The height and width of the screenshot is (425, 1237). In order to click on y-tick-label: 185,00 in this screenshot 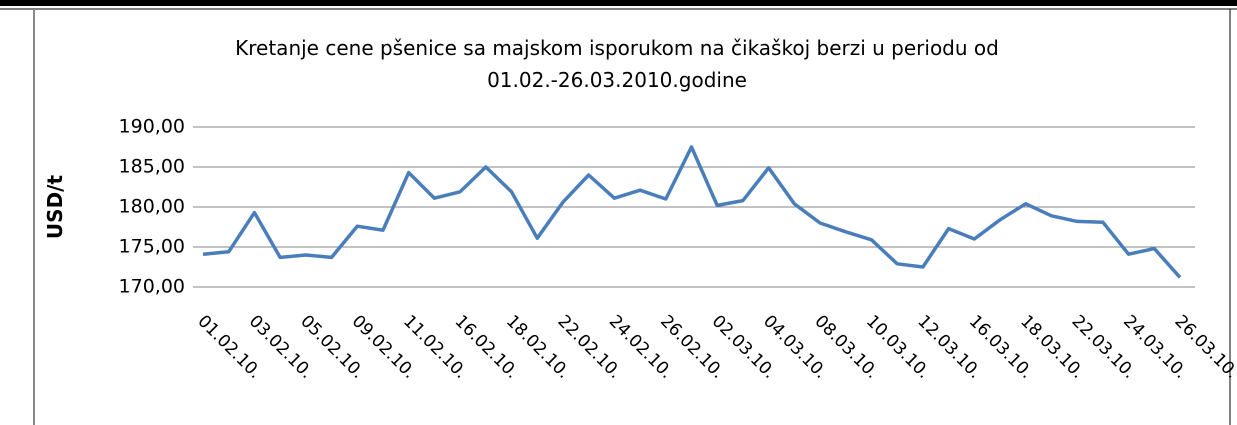, I will do `click(152, 167)`.